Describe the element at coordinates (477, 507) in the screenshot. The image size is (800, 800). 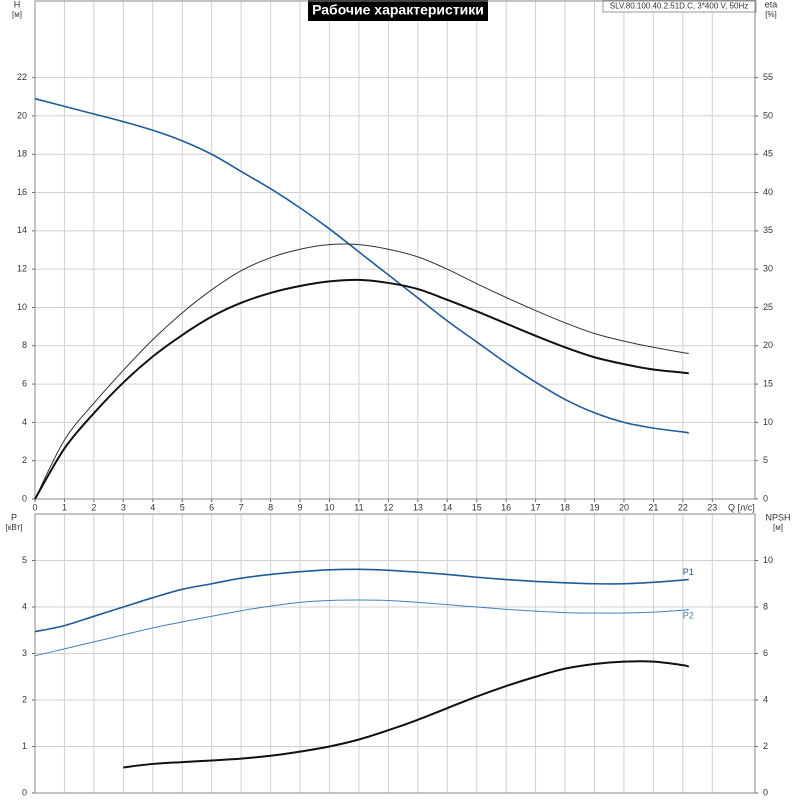
I see `x-tick-label: 15` at that location.